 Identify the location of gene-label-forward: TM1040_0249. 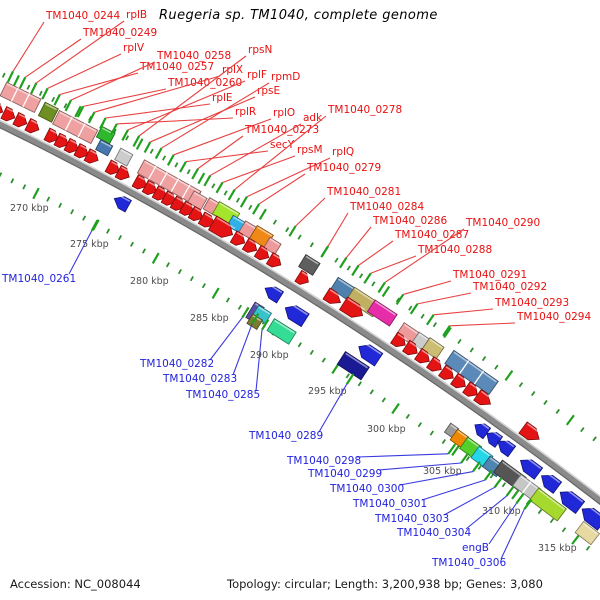
(119, 33).